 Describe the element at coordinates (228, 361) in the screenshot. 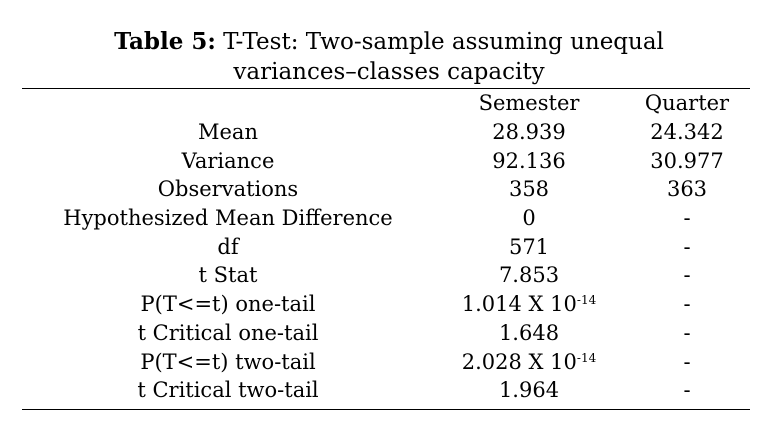

I see `row-label: P(T<=t) two-tail` at that location.